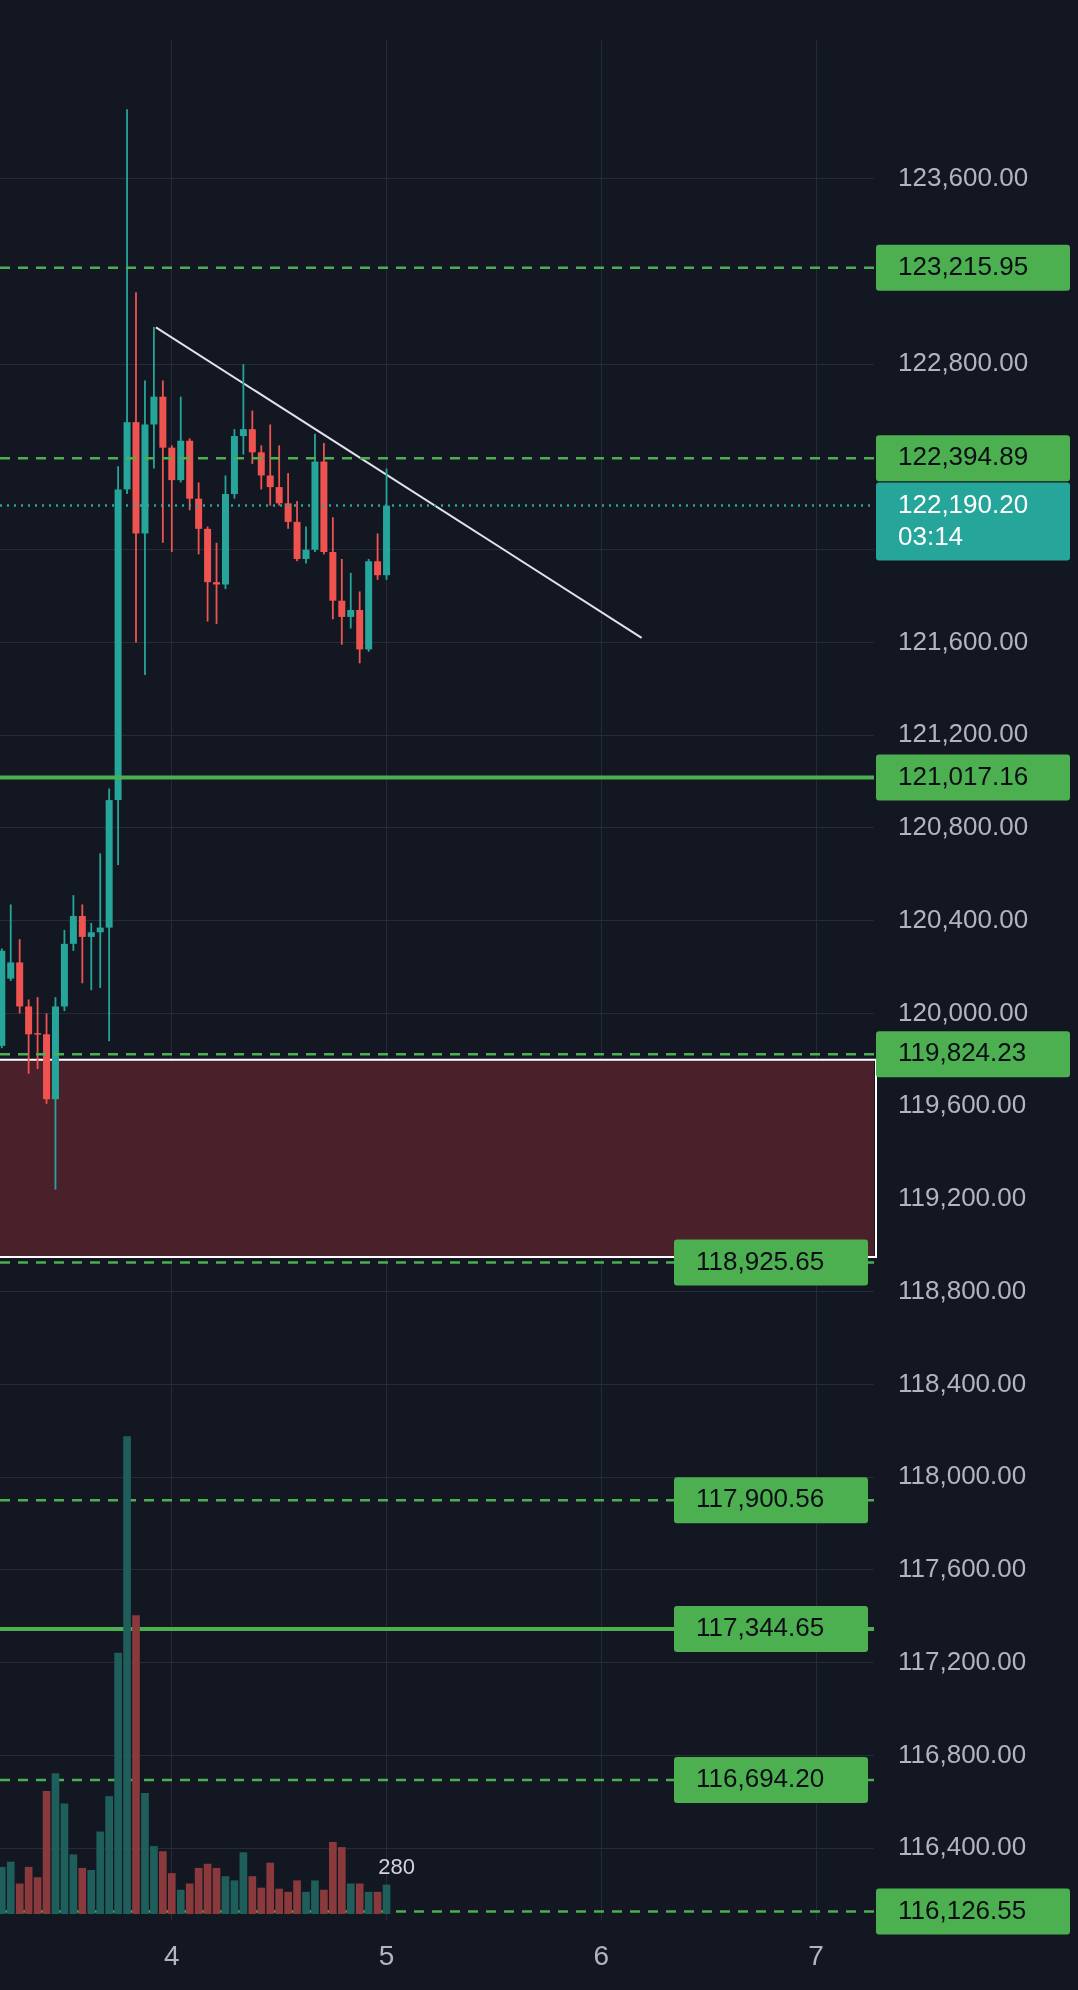  I want to click on ref-line-label: 119,824.23, so click(962, 1052).